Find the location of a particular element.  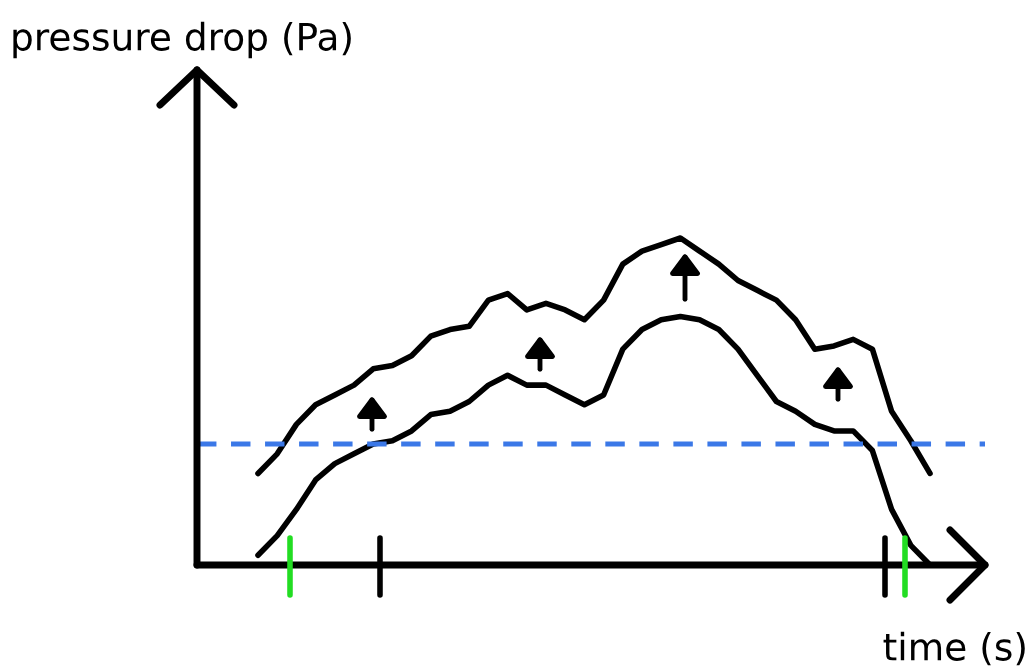

y-axis-title: pressure drop (Pa) is located at coordinates (182, 40).